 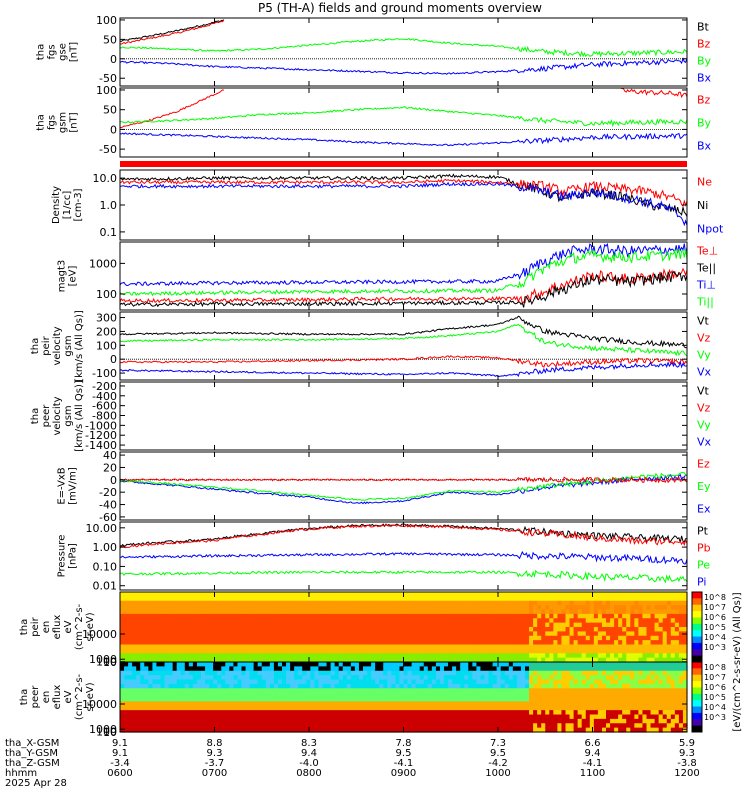 What do you see at coordinates (403, 535) in the screenshot?
I see `series-Pt` at bounding box center [403, 535].